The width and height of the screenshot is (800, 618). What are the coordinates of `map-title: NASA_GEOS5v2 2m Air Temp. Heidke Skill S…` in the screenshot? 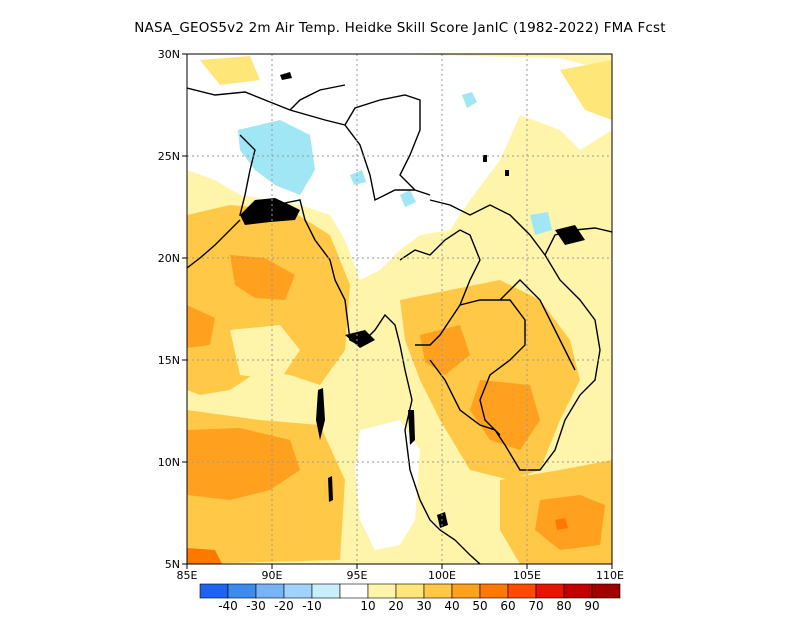 It's located at (400, 28).